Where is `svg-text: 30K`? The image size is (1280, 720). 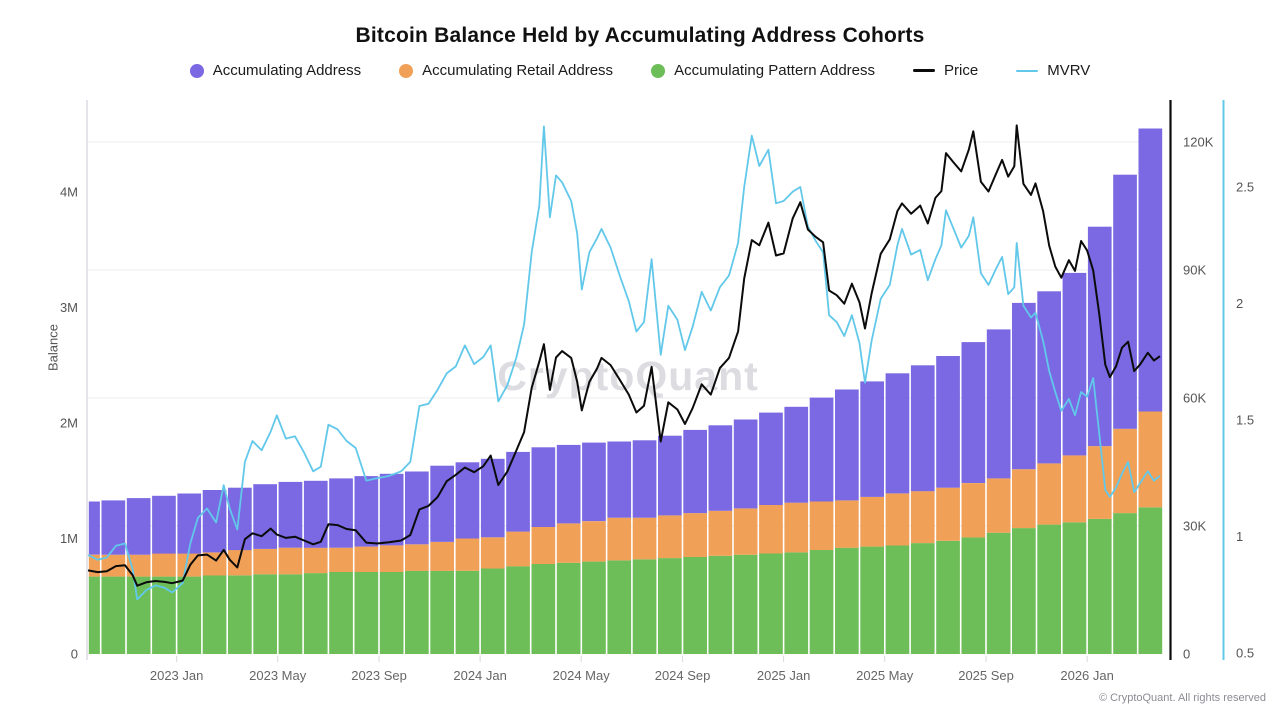
svg-text: 30K is located at coordinates (1194, 526).